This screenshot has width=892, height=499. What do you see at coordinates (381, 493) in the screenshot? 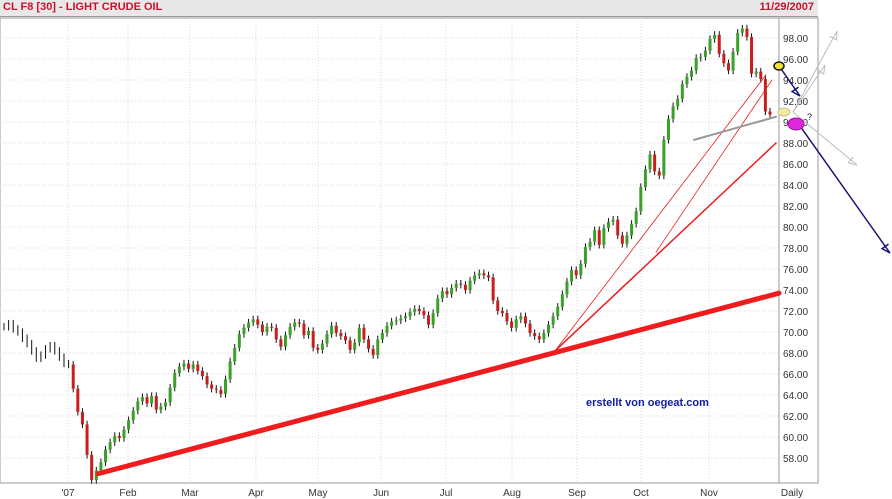
I see `x-tick-label: Jun` at bounding box center [381, 493].